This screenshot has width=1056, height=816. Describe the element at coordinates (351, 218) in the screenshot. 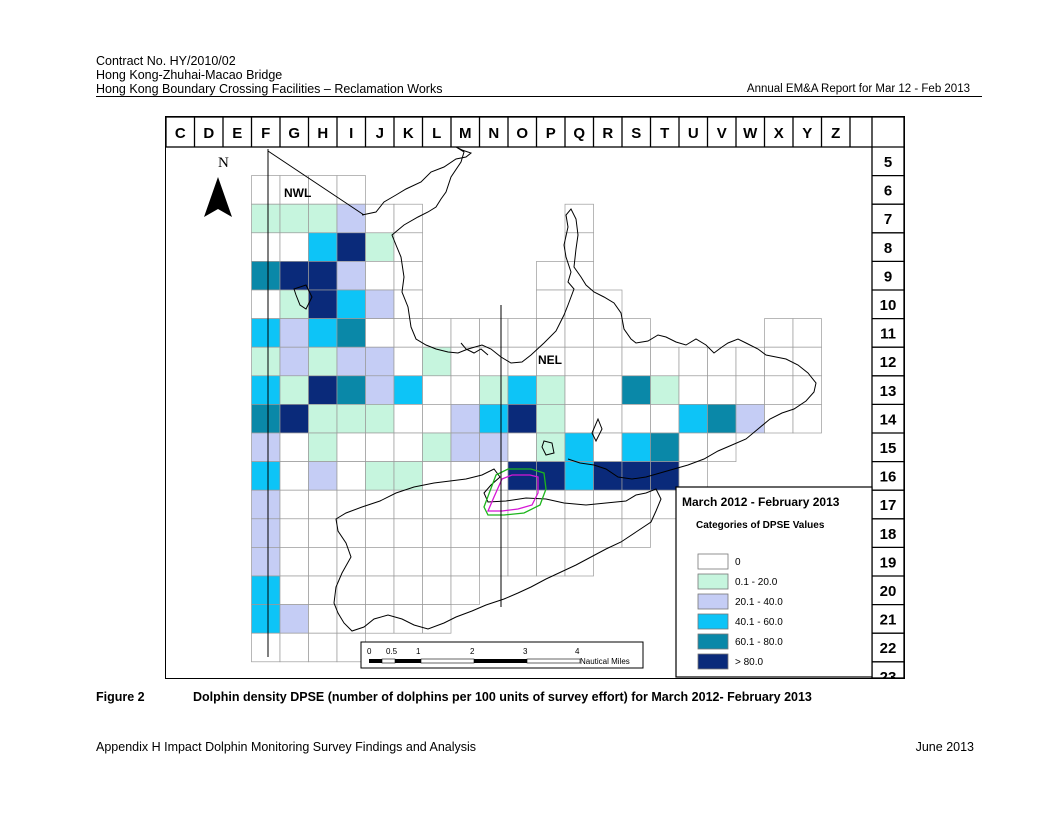

I see `grid-cell-I7` at that location.